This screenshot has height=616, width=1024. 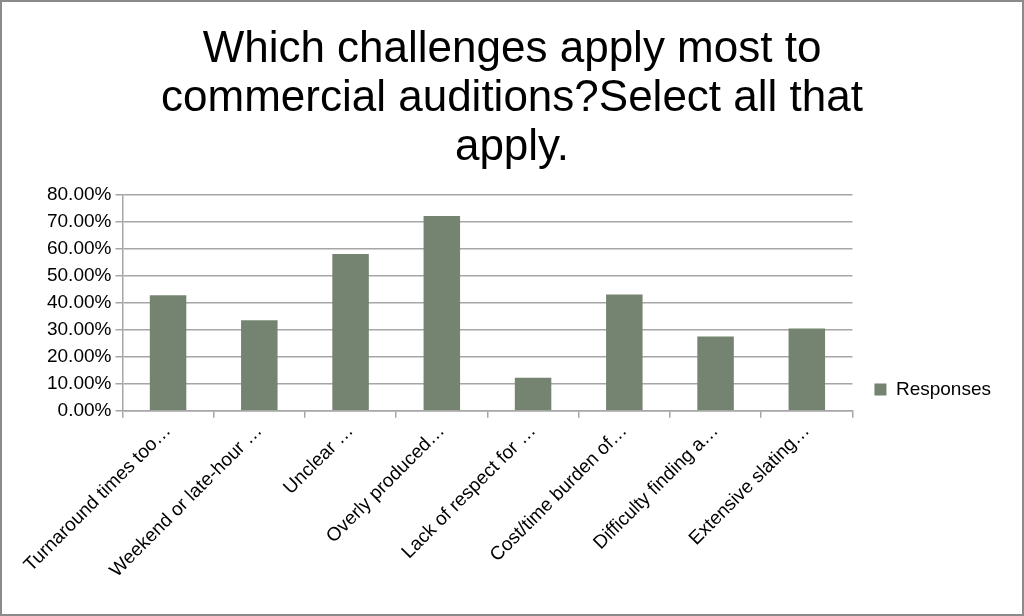 What do you see at coordinates (79, 329) in the screenshot?
I see `y-tick-label: 30.00%` at bounding box center [79, 329].